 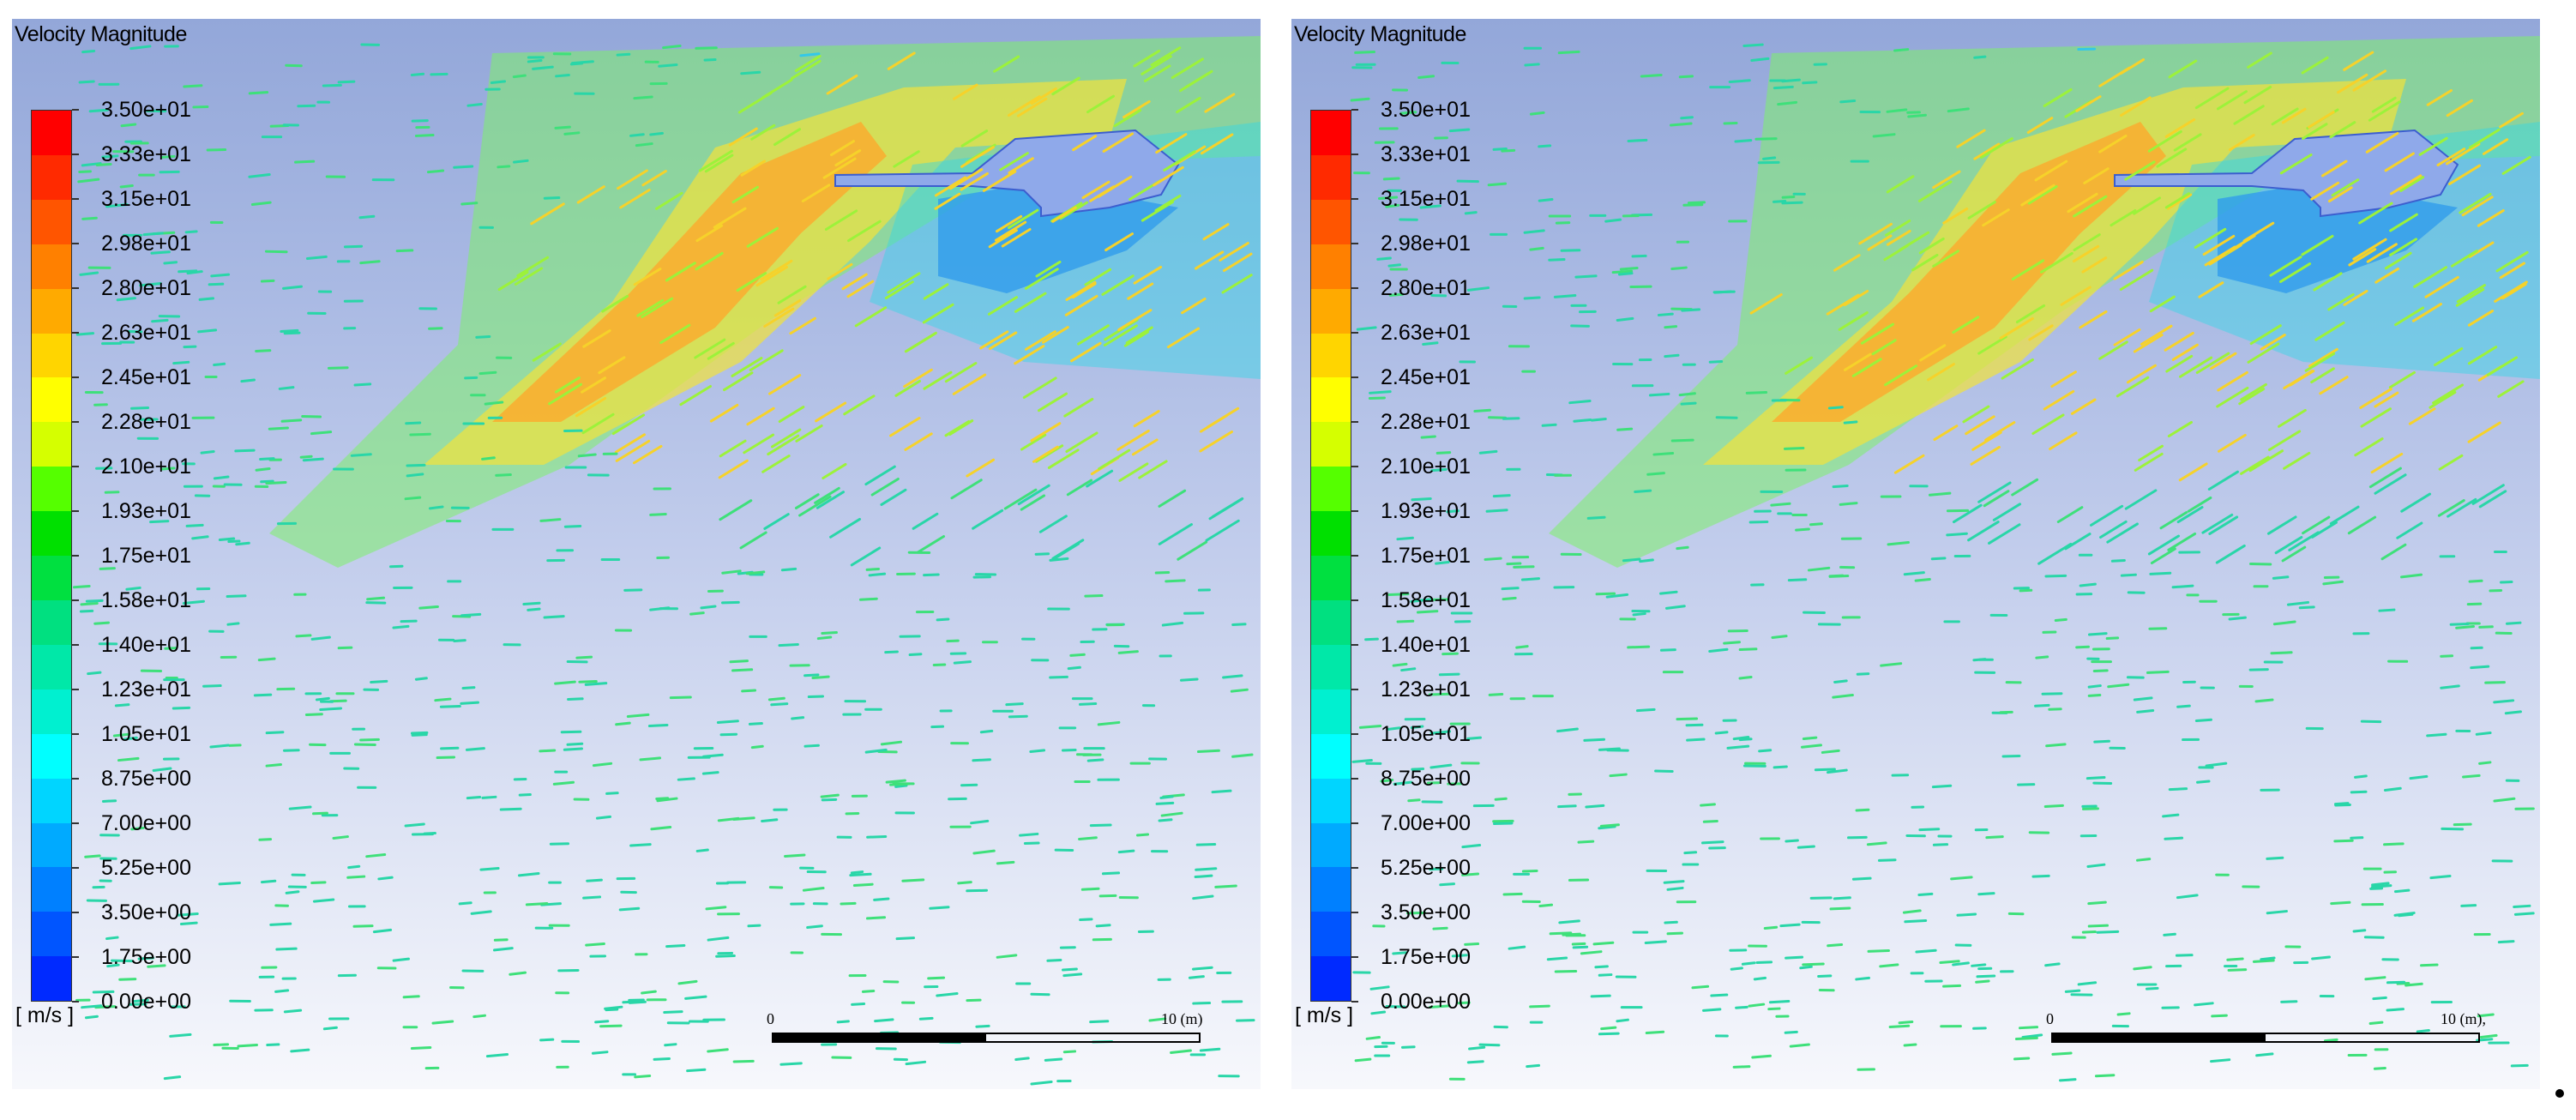 What do you see at coordinates (1426, 467) in the screenshot?
I see `colorbar-tick-label: 2.10e+01` at bounding box center [1426, 467].